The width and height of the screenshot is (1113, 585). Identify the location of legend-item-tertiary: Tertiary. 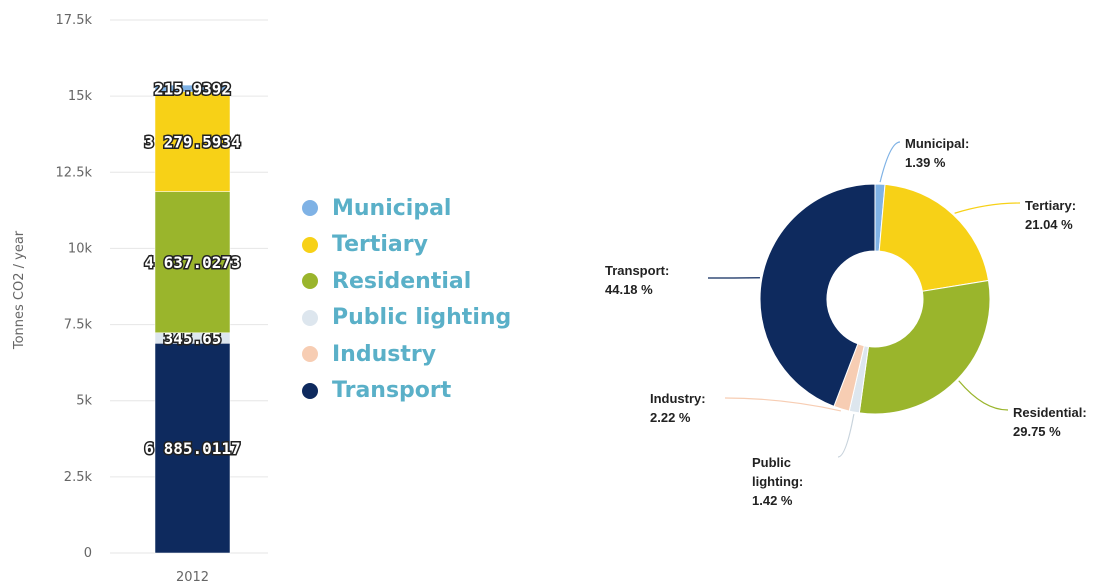
(406, 245).